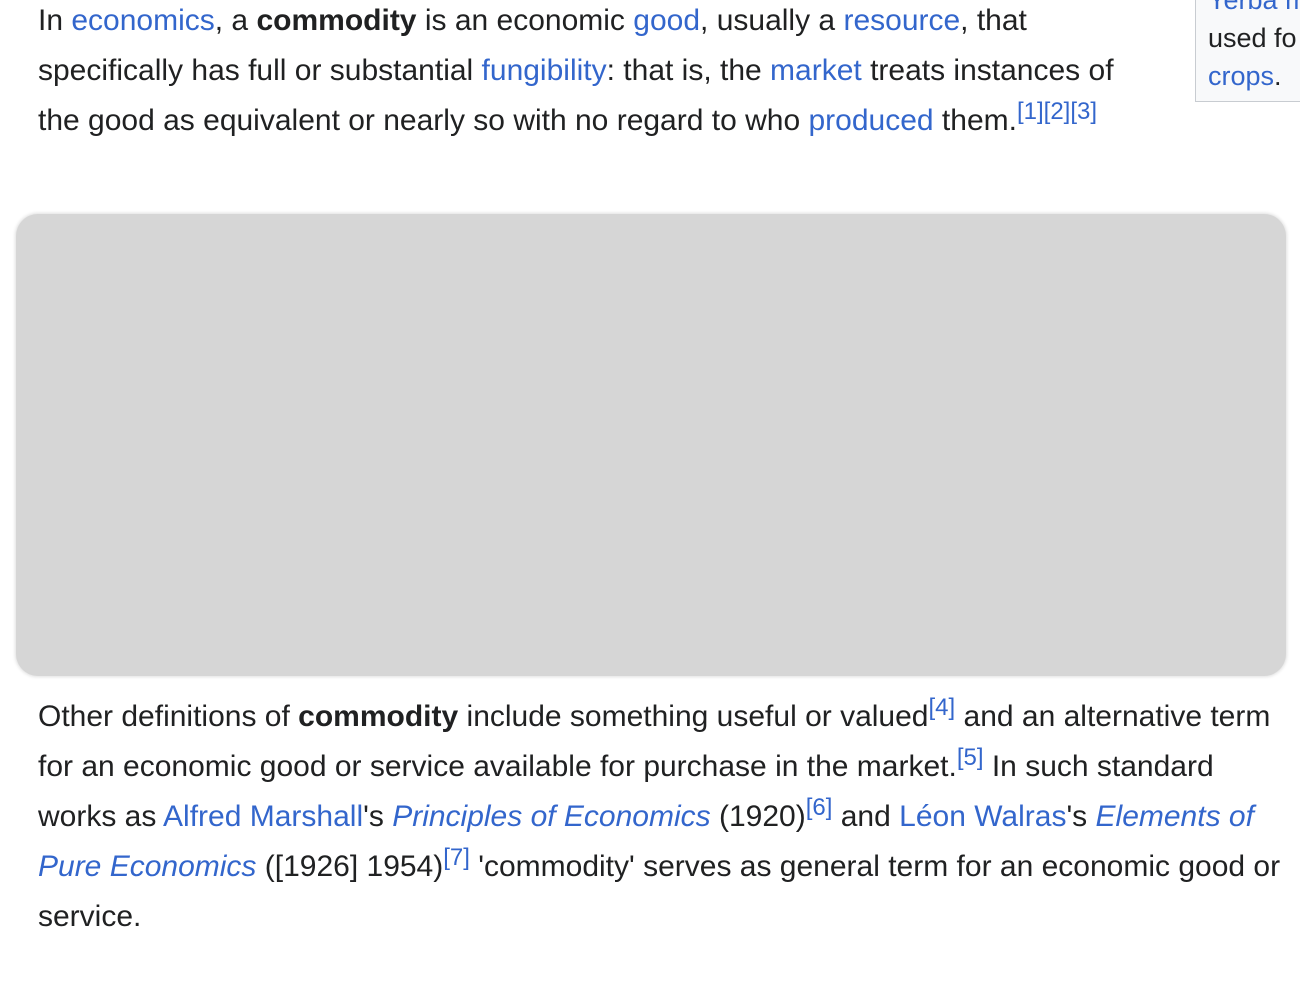 This screenshot has height=984, width=1300. I want to click on text: ([1926] 1954), so click(350, 866).